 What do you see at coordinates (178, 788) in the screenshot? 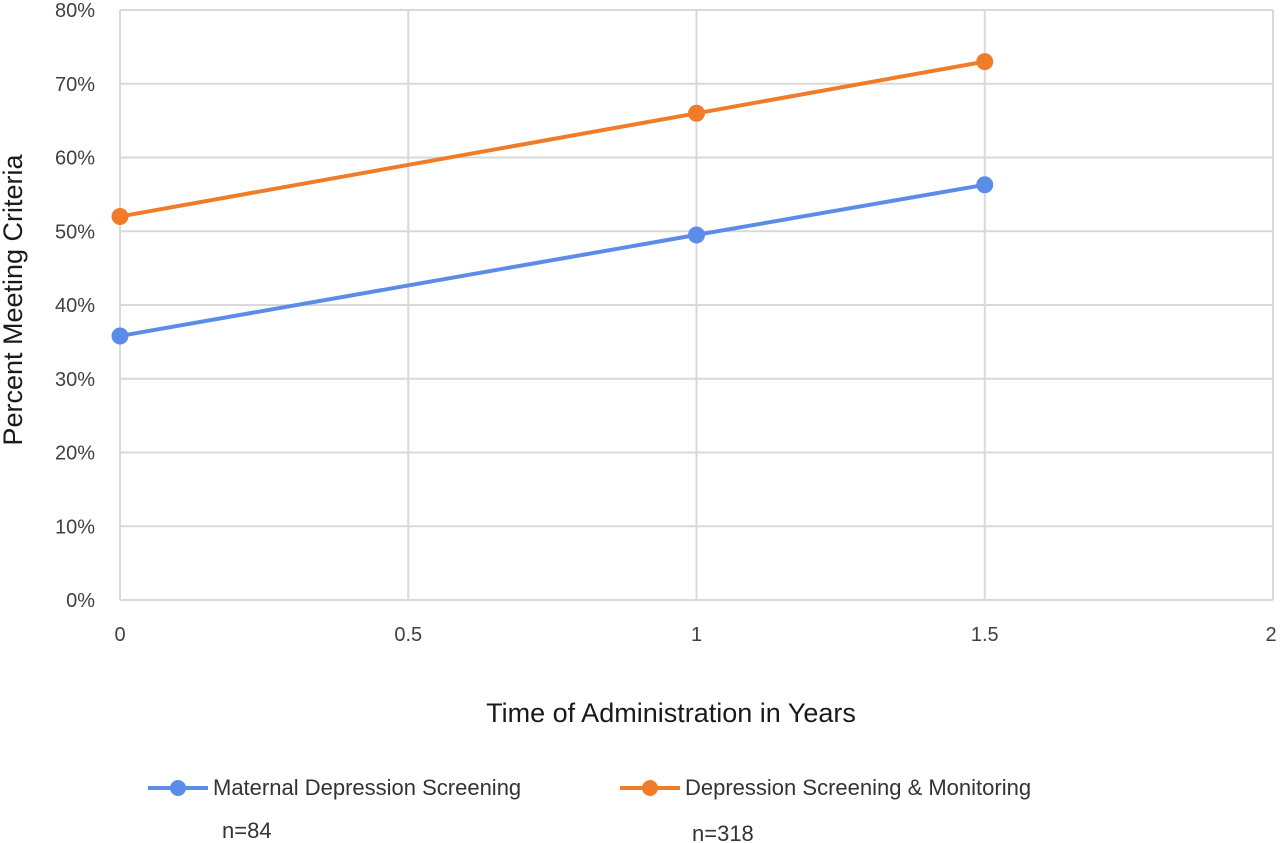
I see `legend-marker-maternal` at bounding box center [178, 788].